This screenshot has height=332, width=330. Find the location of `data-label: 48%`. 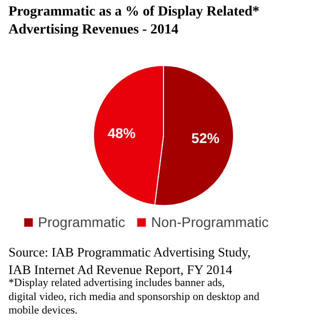

data-label: 48% is located at coordinates (122, 132).